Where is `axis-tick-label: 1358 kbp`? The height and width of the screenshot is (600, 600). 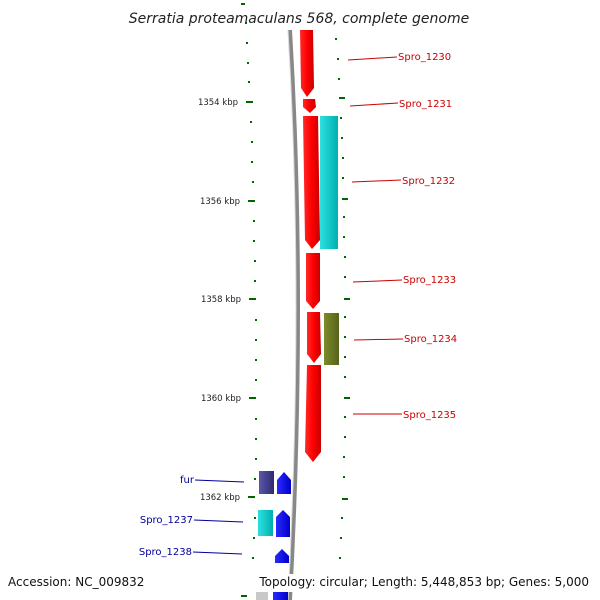 axis-tick-label: 1358 kbp is located at coordinates (221, 300).